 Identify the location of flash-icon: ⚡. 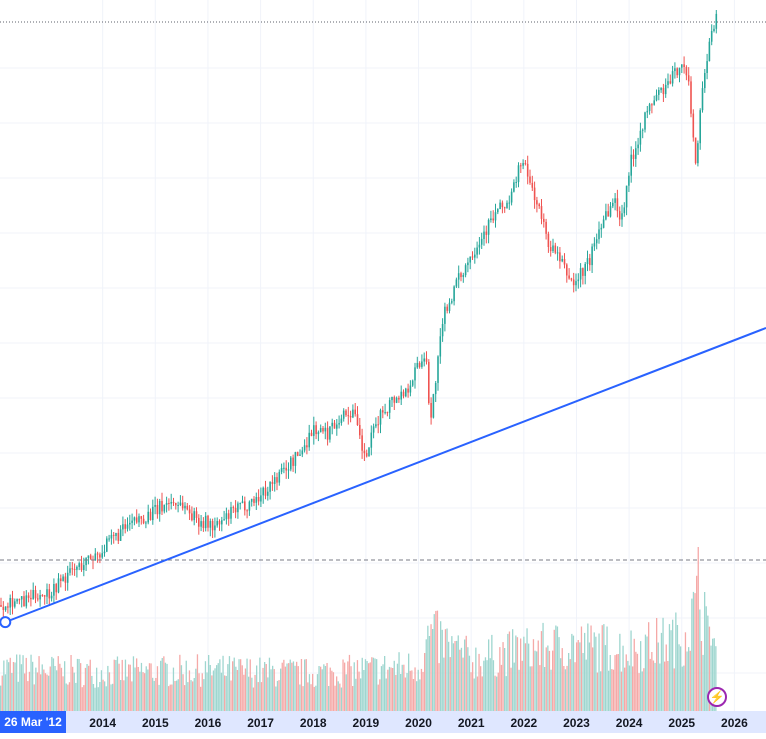
(717, 697).